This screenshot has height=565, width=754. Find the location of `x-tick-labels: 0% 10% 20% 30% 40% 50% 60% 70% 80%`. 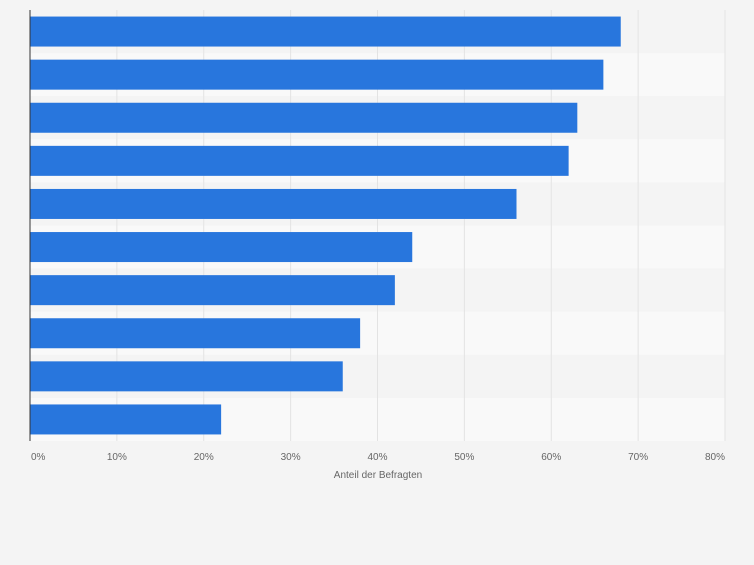

x-tick-labels: 0% 10% 20% 30% 40% 50% 60% 70% 80% is located at coordinates (378, 457).